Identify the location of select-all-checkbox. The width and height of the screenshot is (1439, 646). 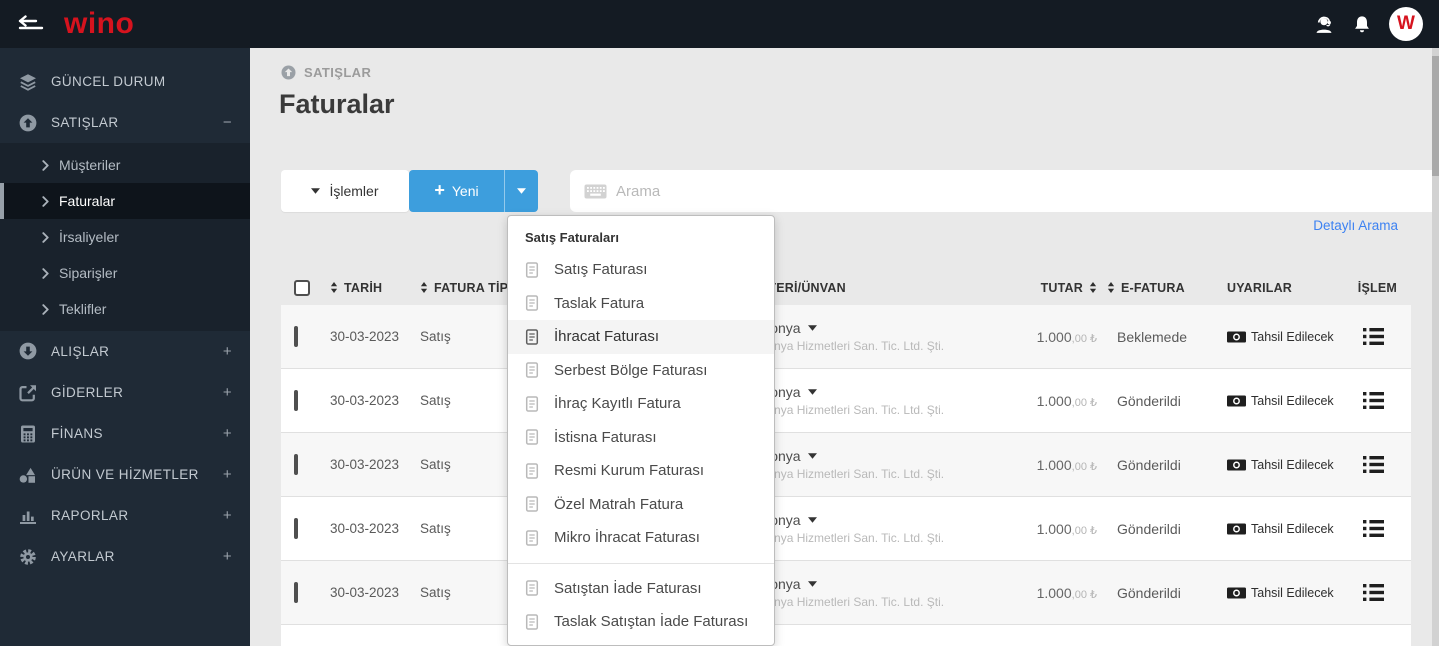
(302, 287).